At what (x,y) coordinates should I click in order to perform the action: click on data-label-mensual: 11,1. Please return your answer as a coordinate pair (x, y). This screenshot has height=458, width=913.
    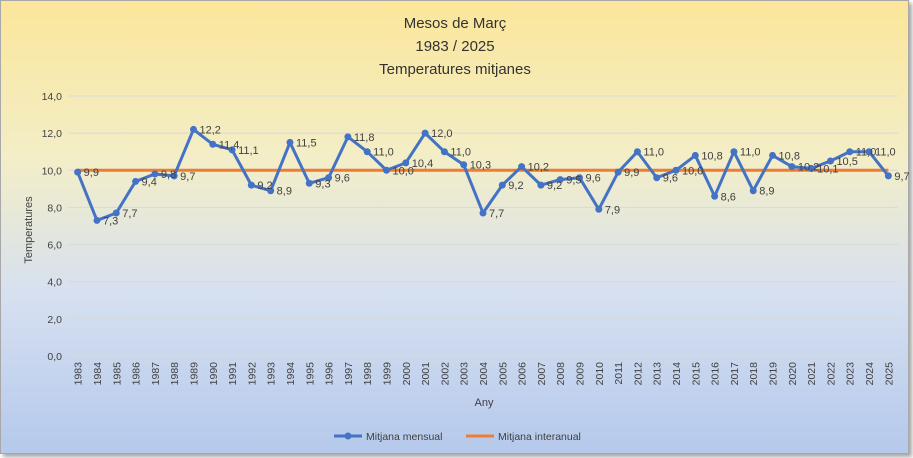
    Looking at the image, I should click on (248, 151).